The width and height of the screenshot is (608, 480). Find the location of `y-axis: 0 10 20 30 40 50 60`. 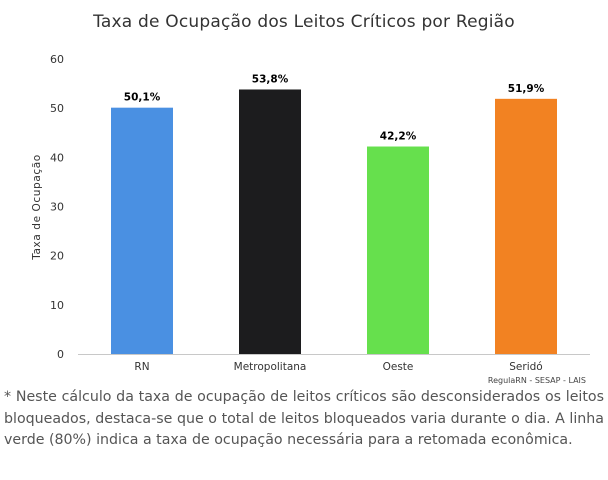

y-axis: 0 10 20 30 40 50 60 is located at coordinates (57, 207).